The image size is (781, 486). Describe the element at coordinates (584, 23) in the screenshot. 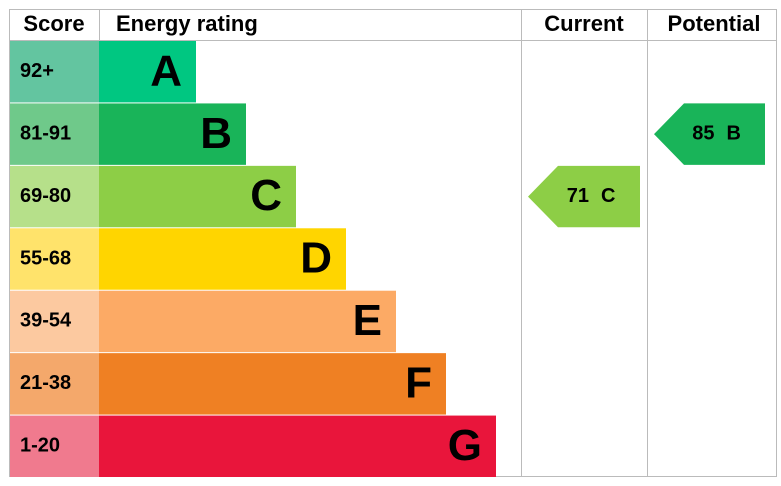

I see `header: Current` at that location.